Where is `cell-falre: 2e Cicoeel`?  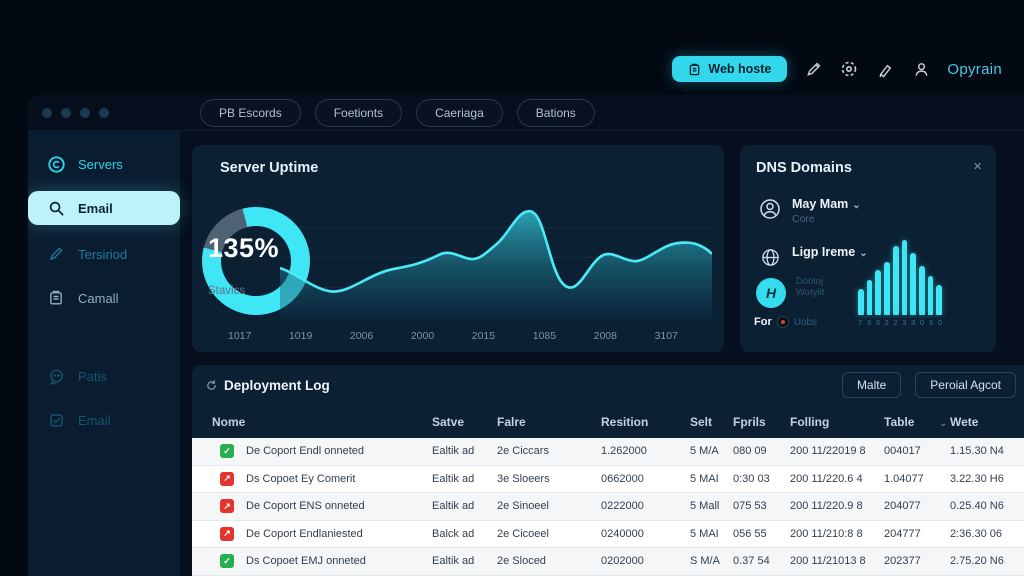
cell-falre: 2e Cicoeel is located at coordinates (523, 533).